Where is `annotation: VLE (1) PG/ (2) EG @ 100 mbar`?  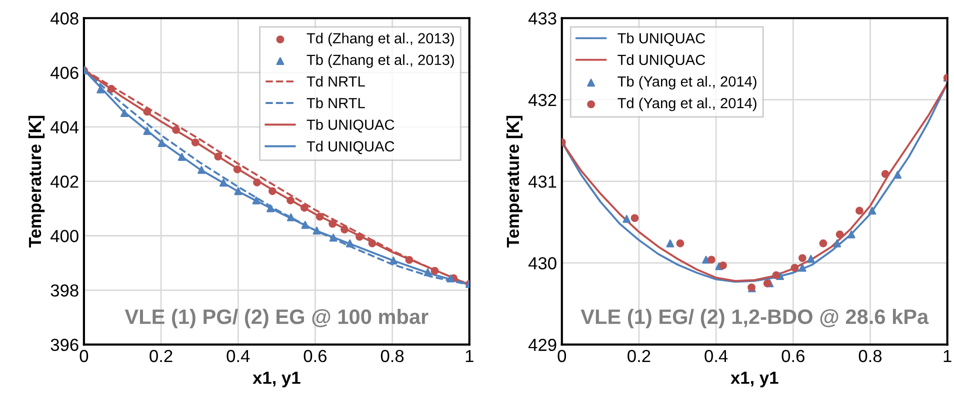
annotation: VLE (1) PG/ (2) EG @ 100 mbar is located at coordinates (276, 318).